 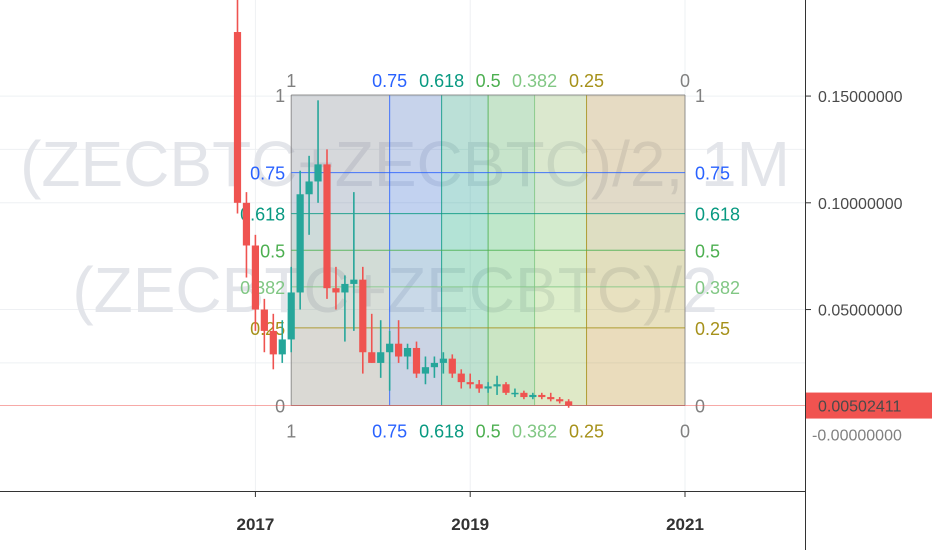 I want to click on fib-time-label-top: 0.25, so click(x=586, y=81).